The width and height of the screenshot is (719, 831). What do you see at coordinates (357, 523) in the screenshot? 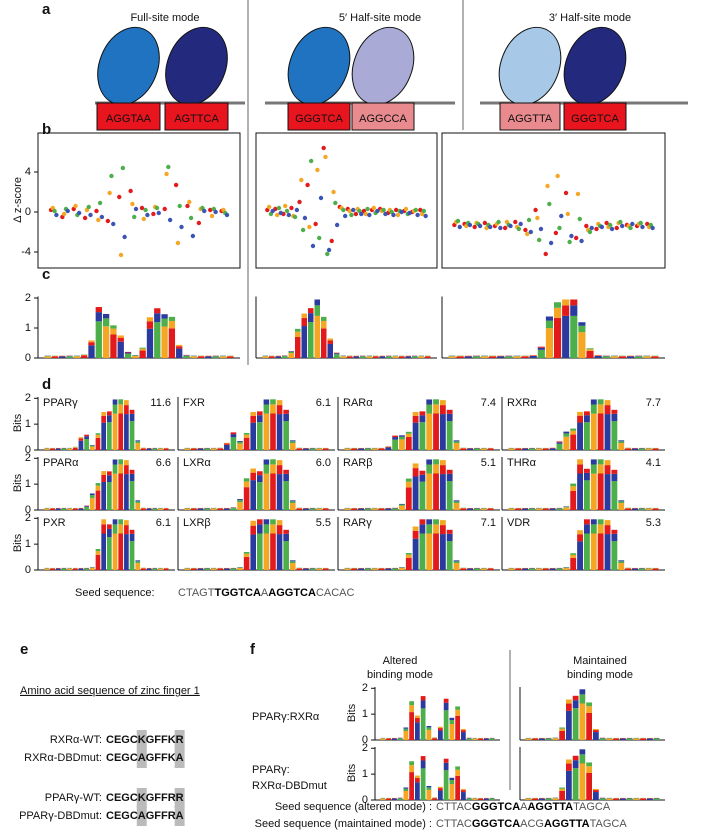
I see `cell-name: RARγ` at bounding box center [357, 523].